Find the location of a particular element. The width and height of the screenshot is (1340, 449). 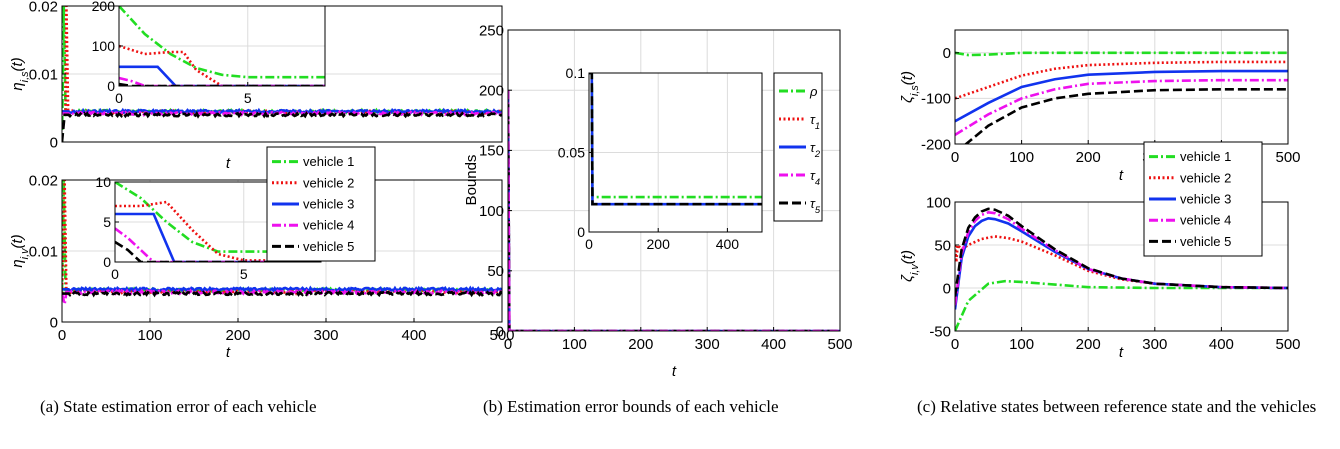

a-top-ytick-label: 0.02 is located at coordinates (43, 7).